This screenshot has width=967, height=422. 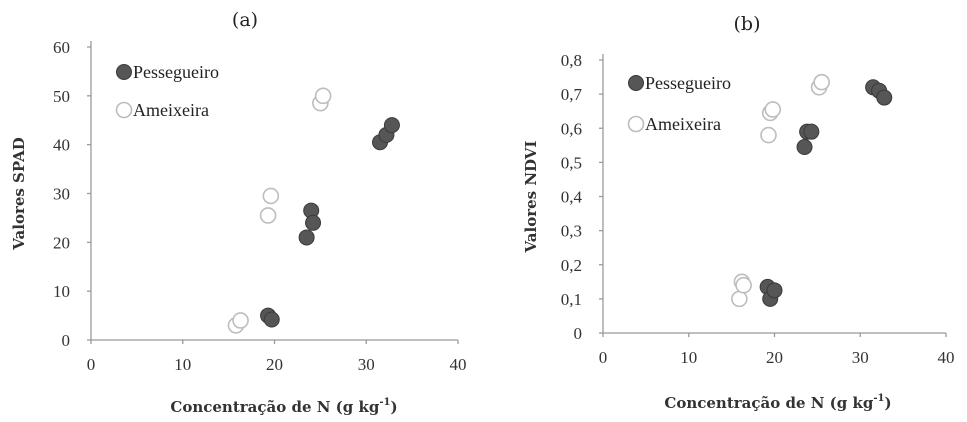 What do you see at coordinates (571, 299) in the screenshot?
I see `y-tick-label: 0,1` at bounding box center [571, 299].